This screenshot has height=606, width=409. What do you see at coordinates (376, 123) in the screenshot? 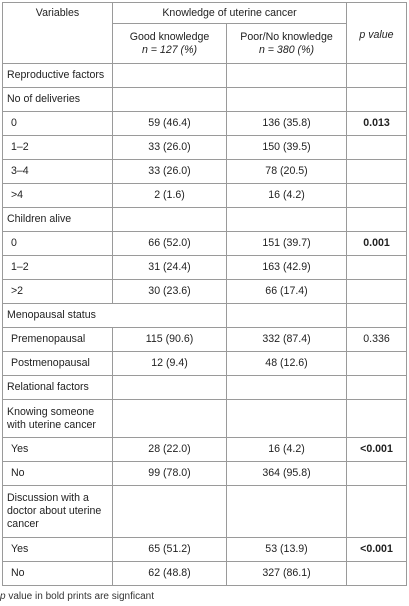
I see `p-value-significant: 0.013` at bounding box center [376, 123].